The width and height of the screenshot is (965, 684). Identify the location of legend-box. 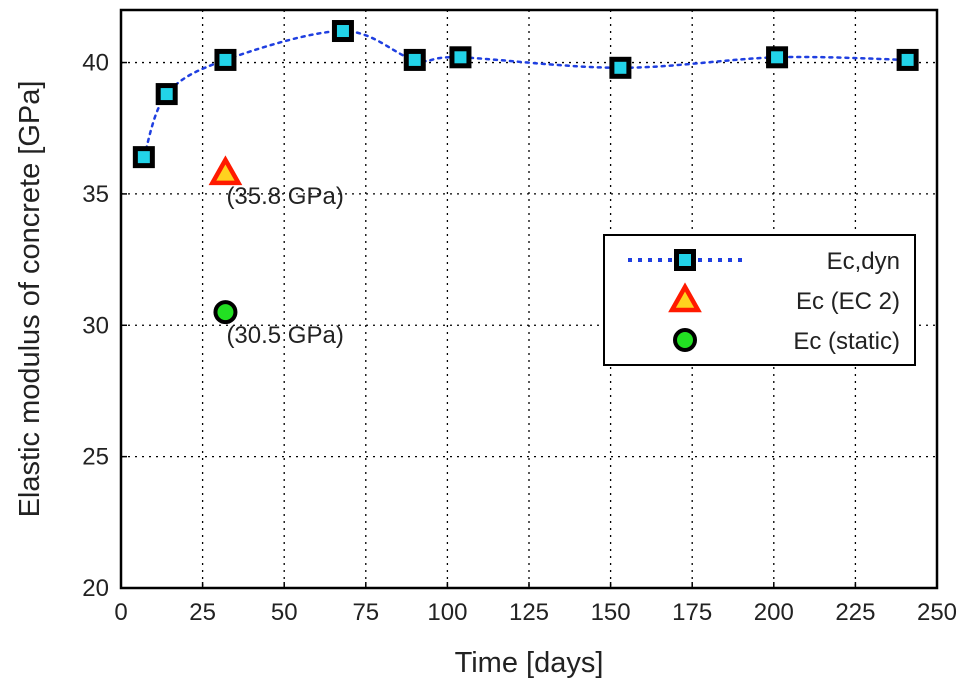
(759, 300).